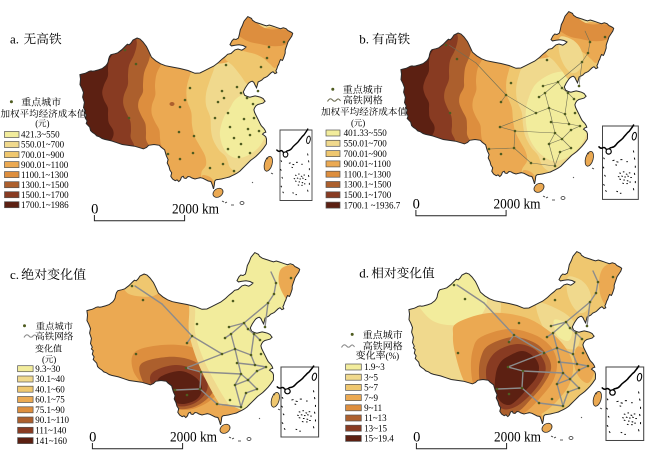 The width and height of the screenshot is (650, 454). What do you see at coordinates (366, 133) in the screenshot?
I see `svg-text: 401.33~550` at bounding box center [366, 133].